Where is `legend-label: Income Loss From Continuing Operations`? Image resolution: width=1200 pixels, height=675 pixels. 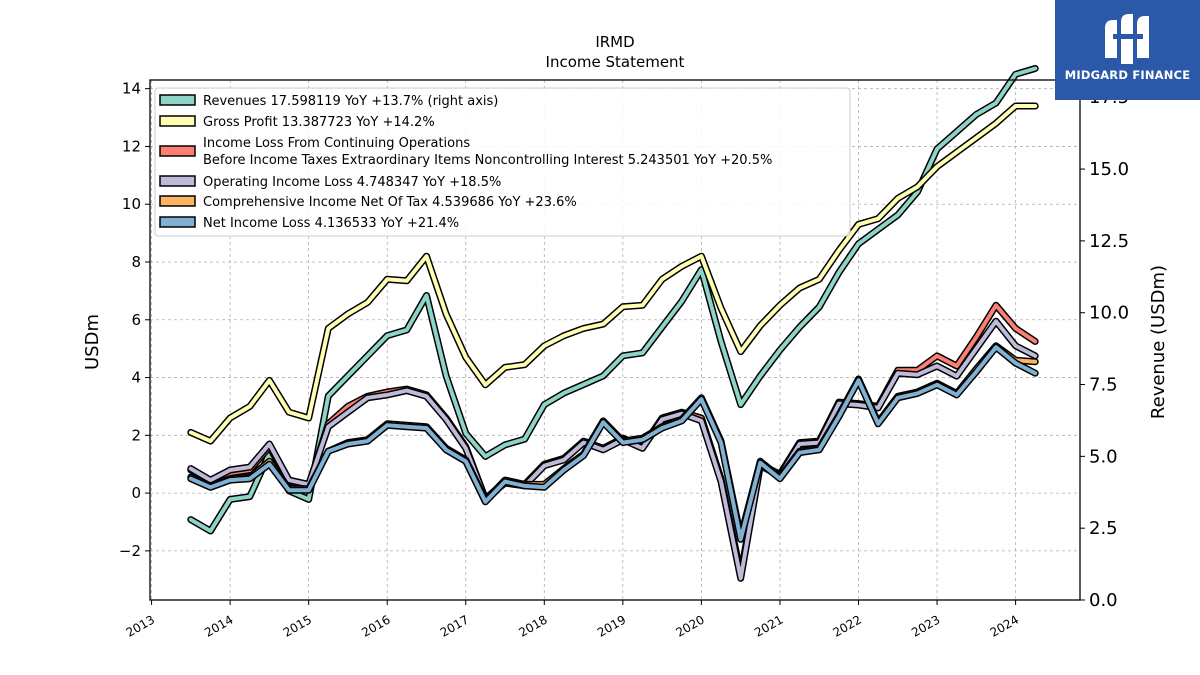
legend-label: Income Loss From Continuing Operations is located at coordinates (336, 143).